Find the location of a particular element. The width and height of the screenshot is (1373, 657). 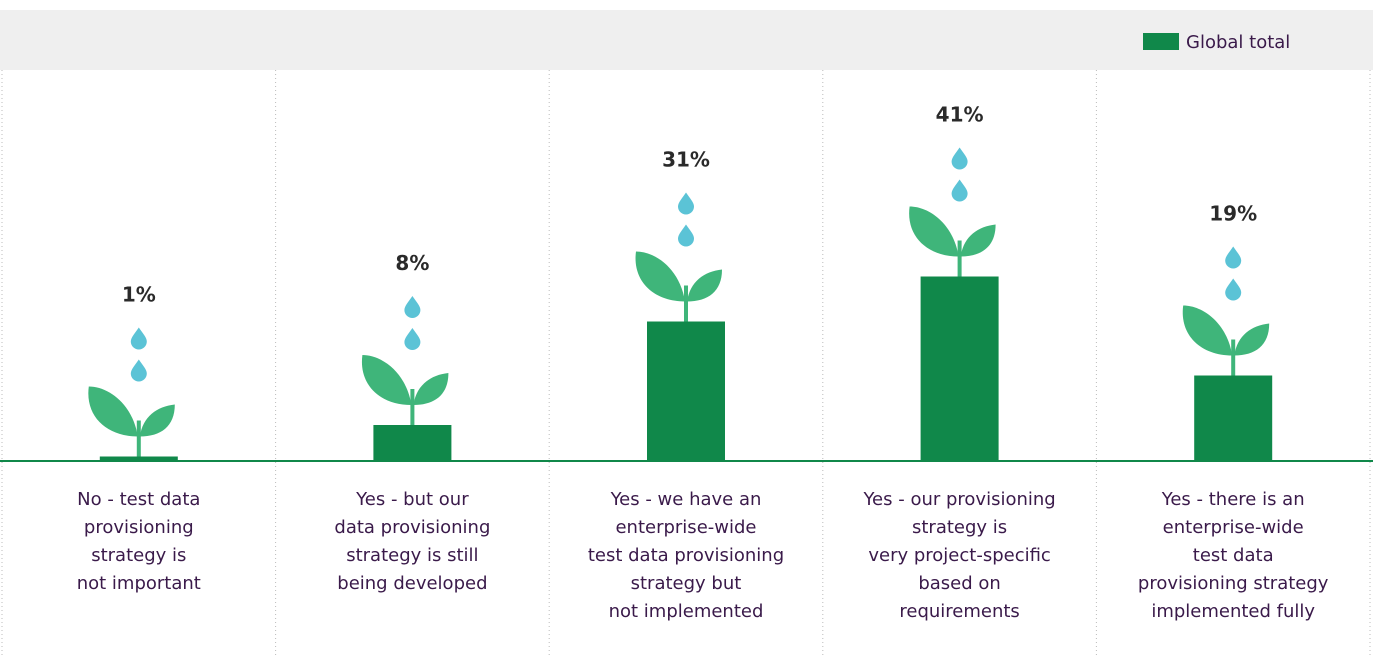

value-label: 41% is located at coordinates (960, 115).